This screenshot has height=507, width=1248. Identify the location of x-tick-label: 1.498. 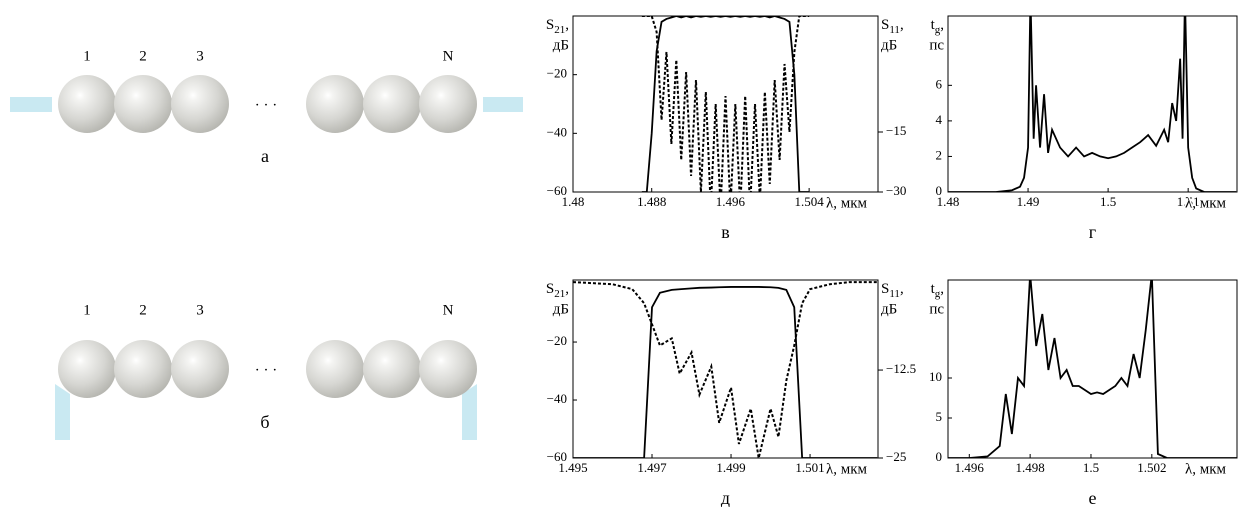
(1030, 467).